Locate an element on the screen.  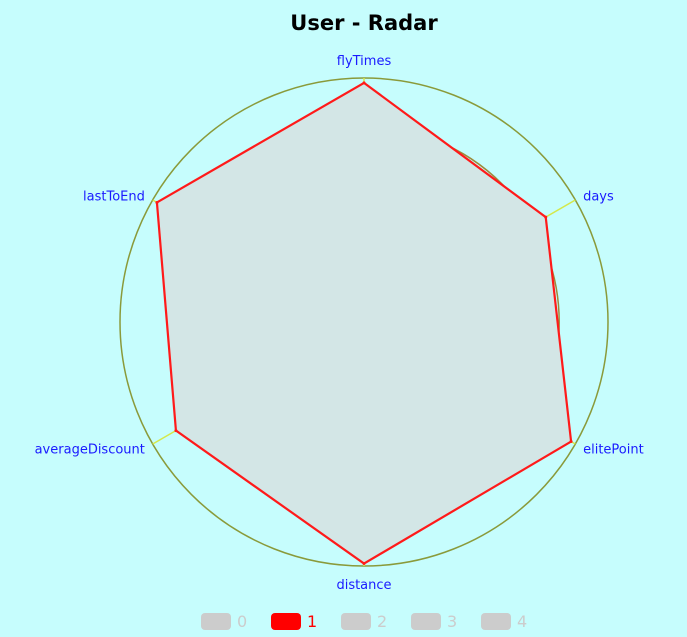
axis-label-lastToEnd: lastToEnd is located at coordinates (114, 197).